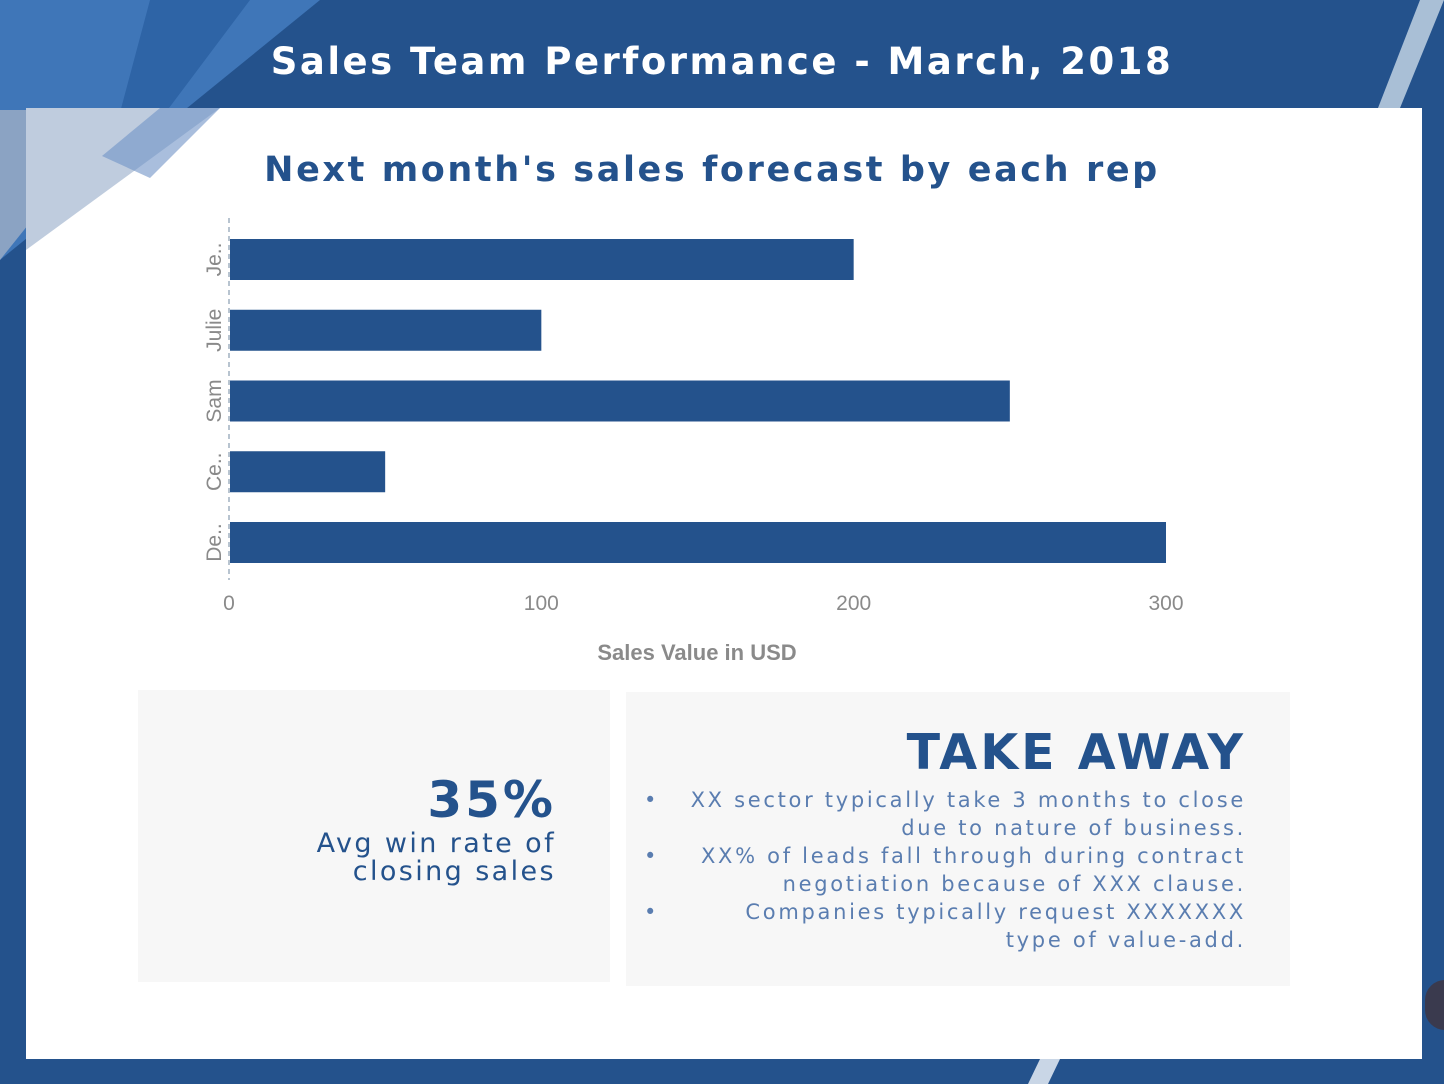 Image resolution: width=1444 pixels, height=1084 pixels. I want to click on chart-title: Next month's sales forecast by each rep, so click(712, 170).